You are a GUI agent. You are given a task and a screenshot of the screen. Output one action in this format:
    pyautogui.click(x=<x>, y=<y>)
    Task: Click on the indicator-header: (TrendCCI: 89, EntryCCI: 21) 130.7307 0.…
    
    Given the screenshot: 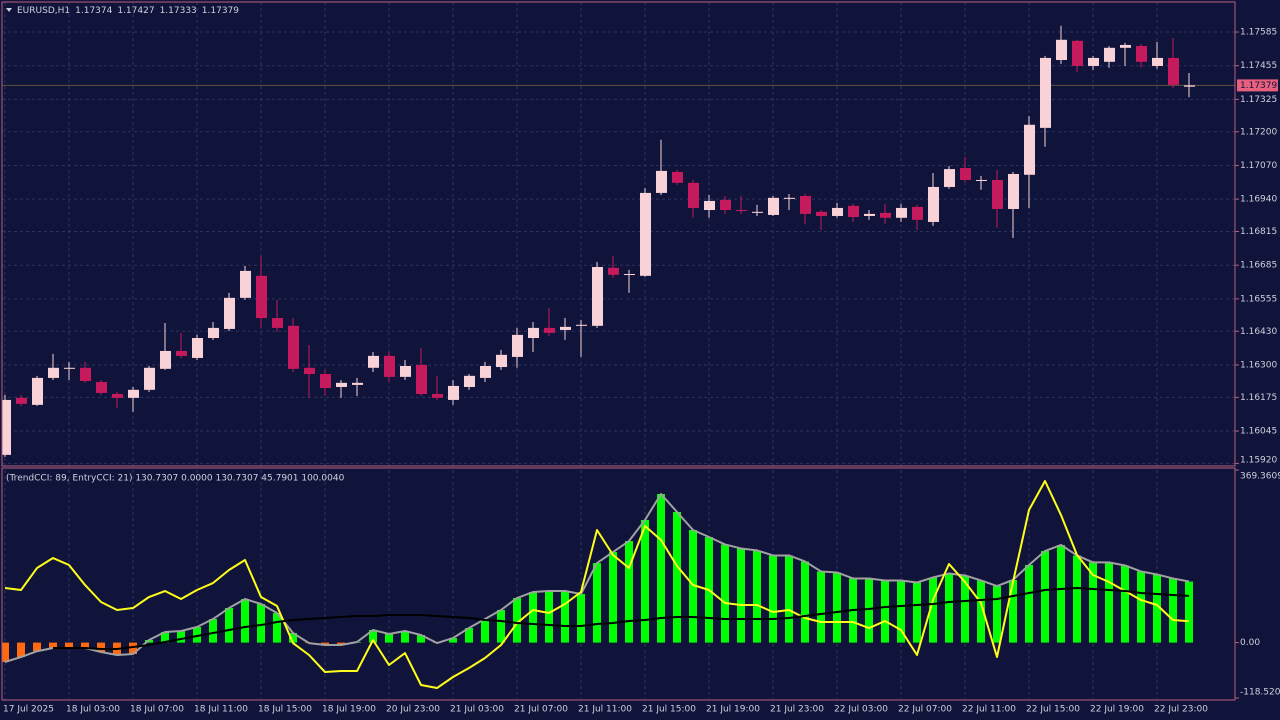 What is the action you would take?
    pyautogui.click(x=175, y=479)
    